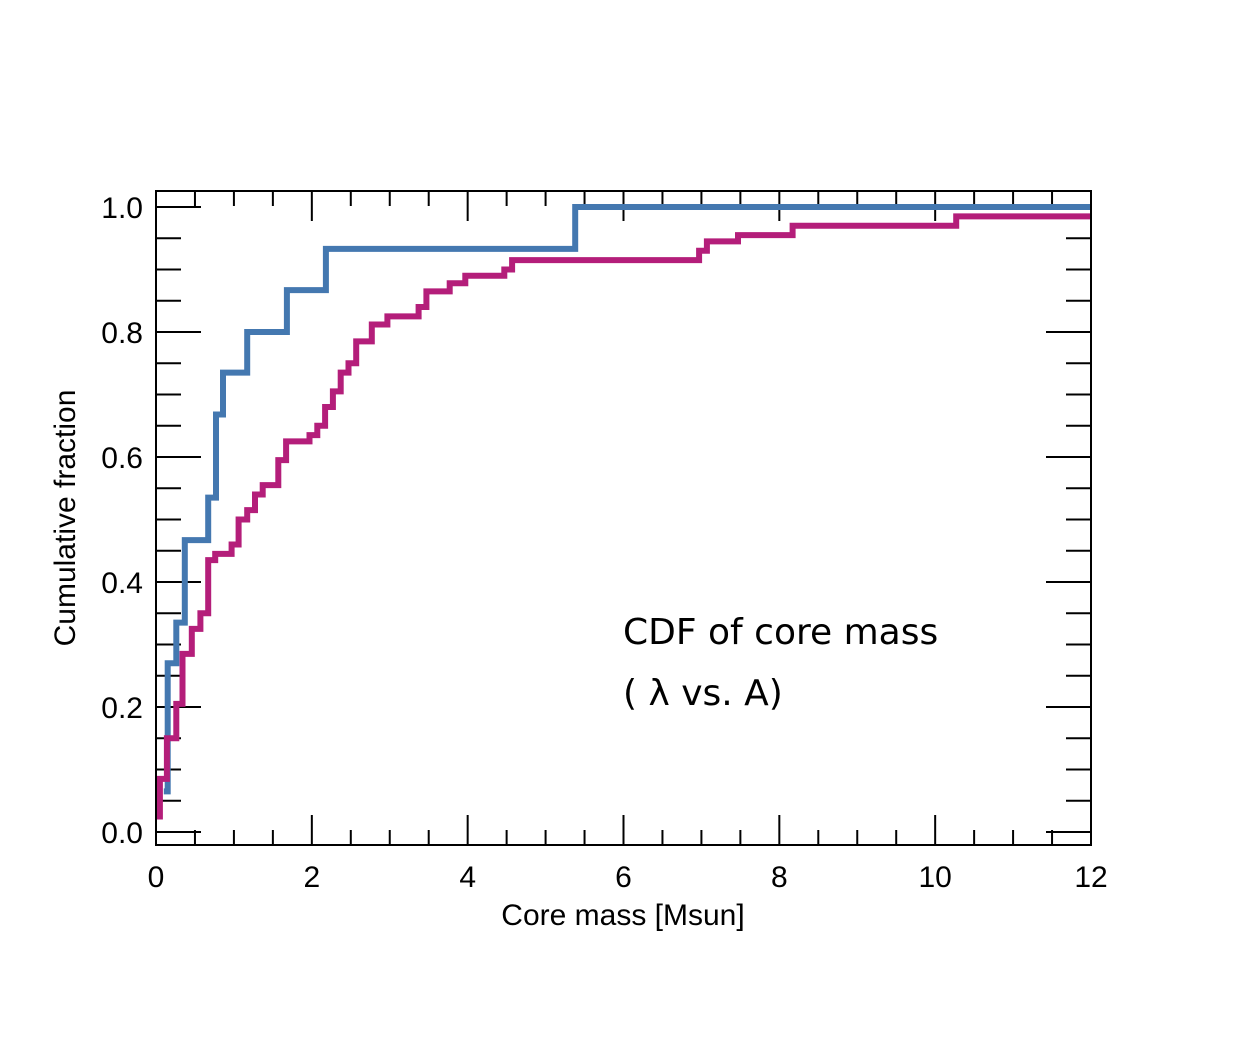 This screenshot has width=1247, height=1039. Describe the element at coordinates (1090, 877) in the screenshot. I see `x-tick-label: 12` at that location.